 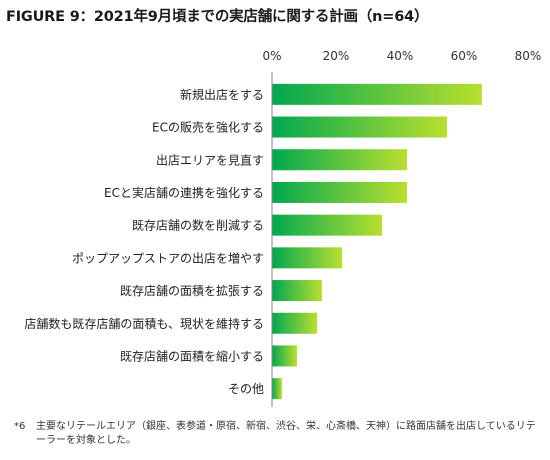 I want to click on x-tick-label: 0%, so click(x=271, y=56).